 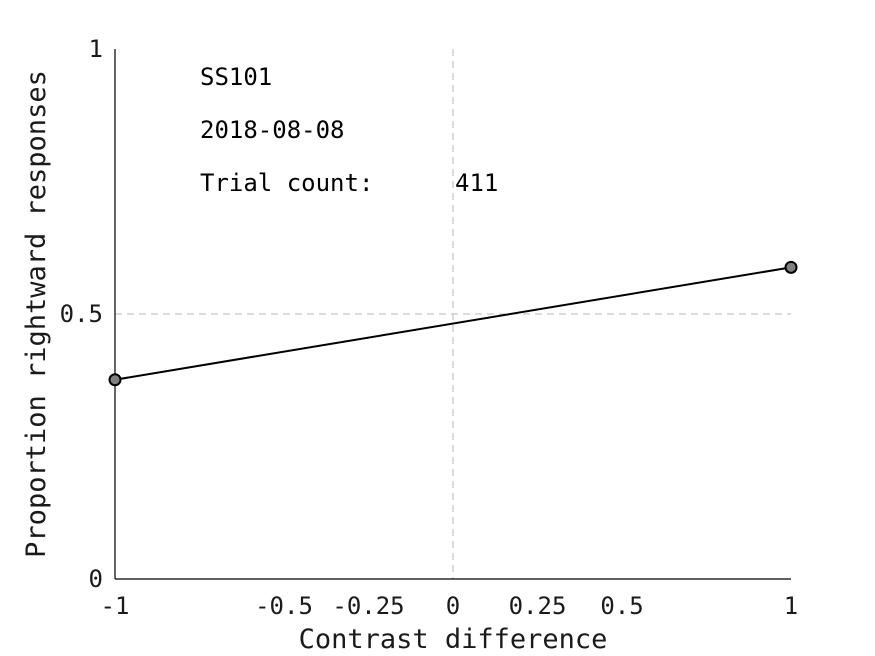 What do you see at coordinates (286, 183) in the screenshot?
I see `annotation-trial-count-label: Trial count:` at bounding box center [286, 183].